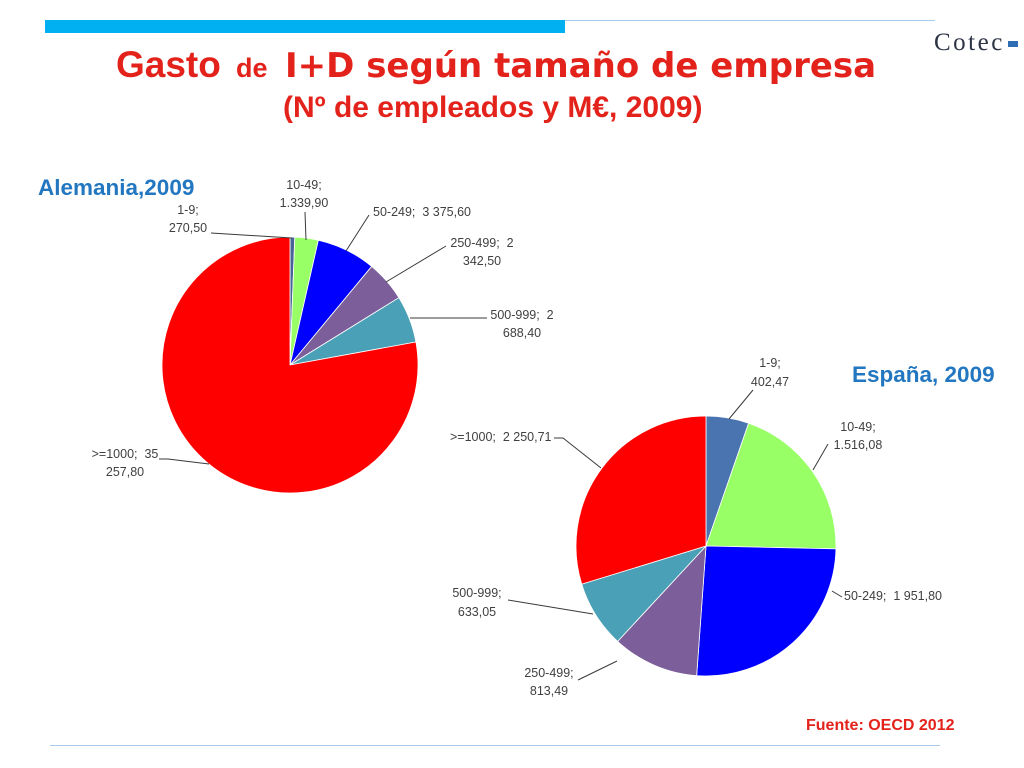 The width and height of the screenshot is (1024, 768). Describe the element at coordinates (481, 243) in the screenshot. I see `alemania-data-label-250-499-line-1: 250-499; 2` at that location.